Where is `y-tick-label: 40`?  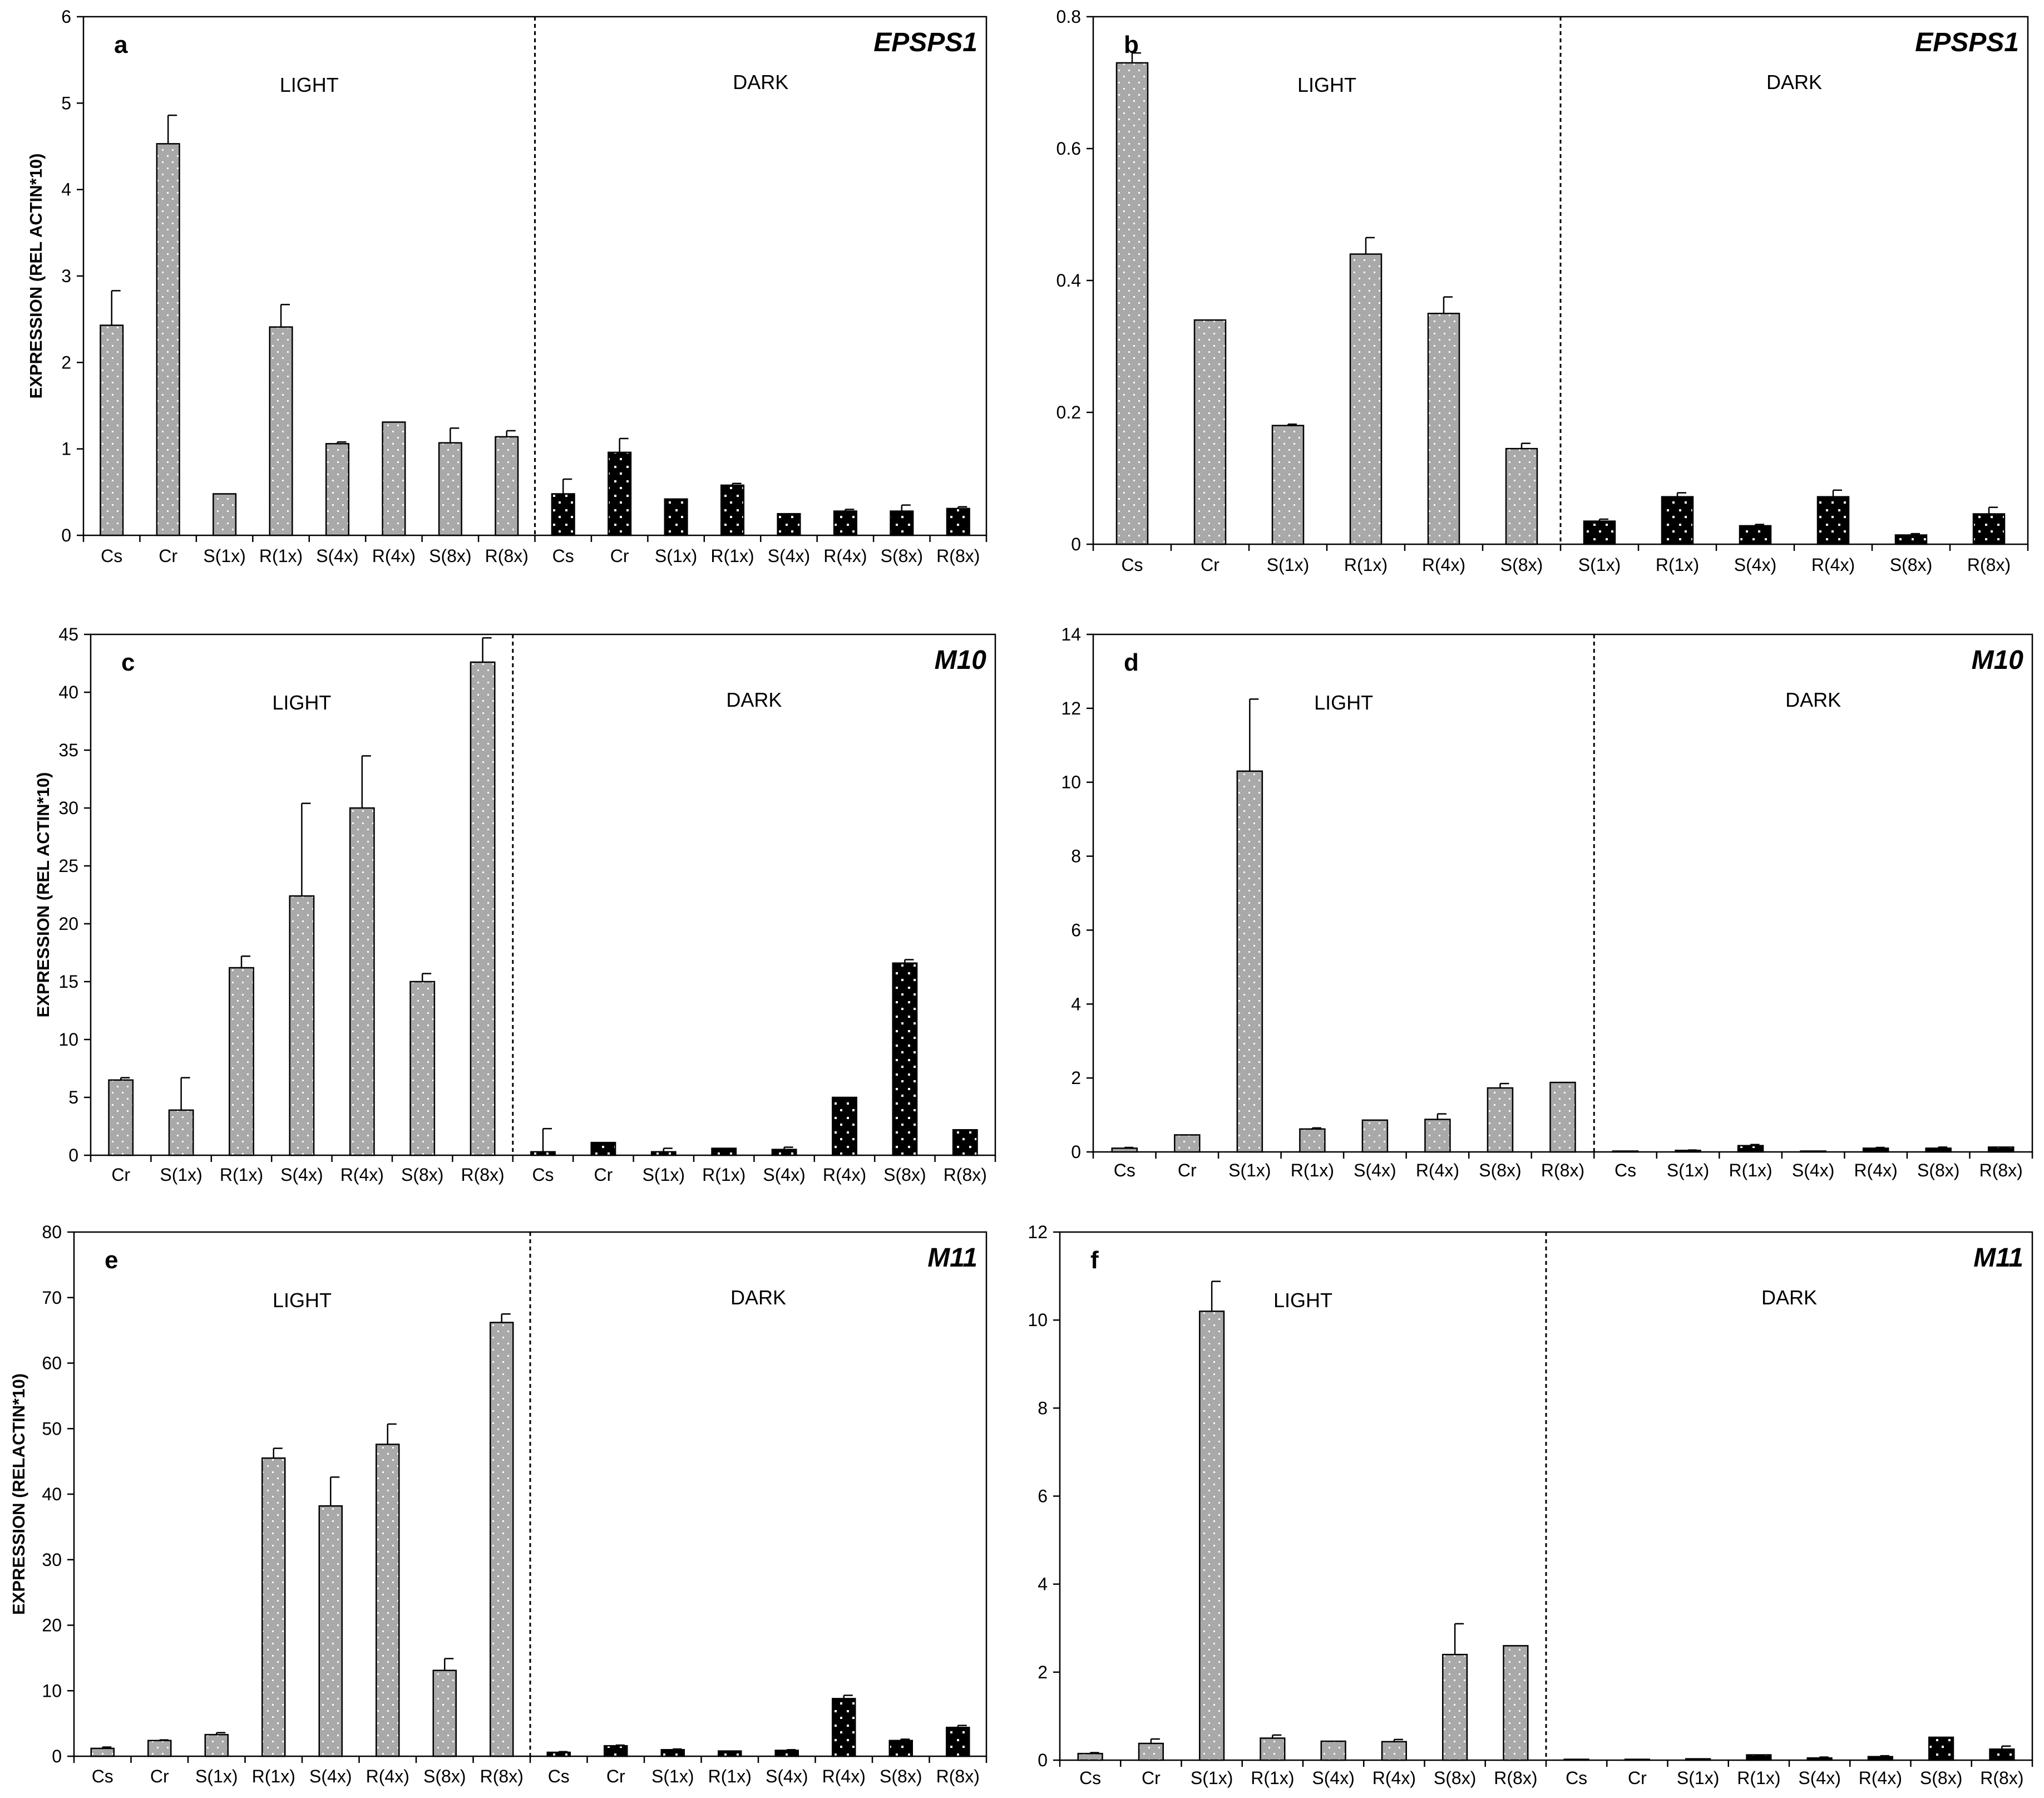
y-tick-label: 40 is located at coordinates (52, 1494).